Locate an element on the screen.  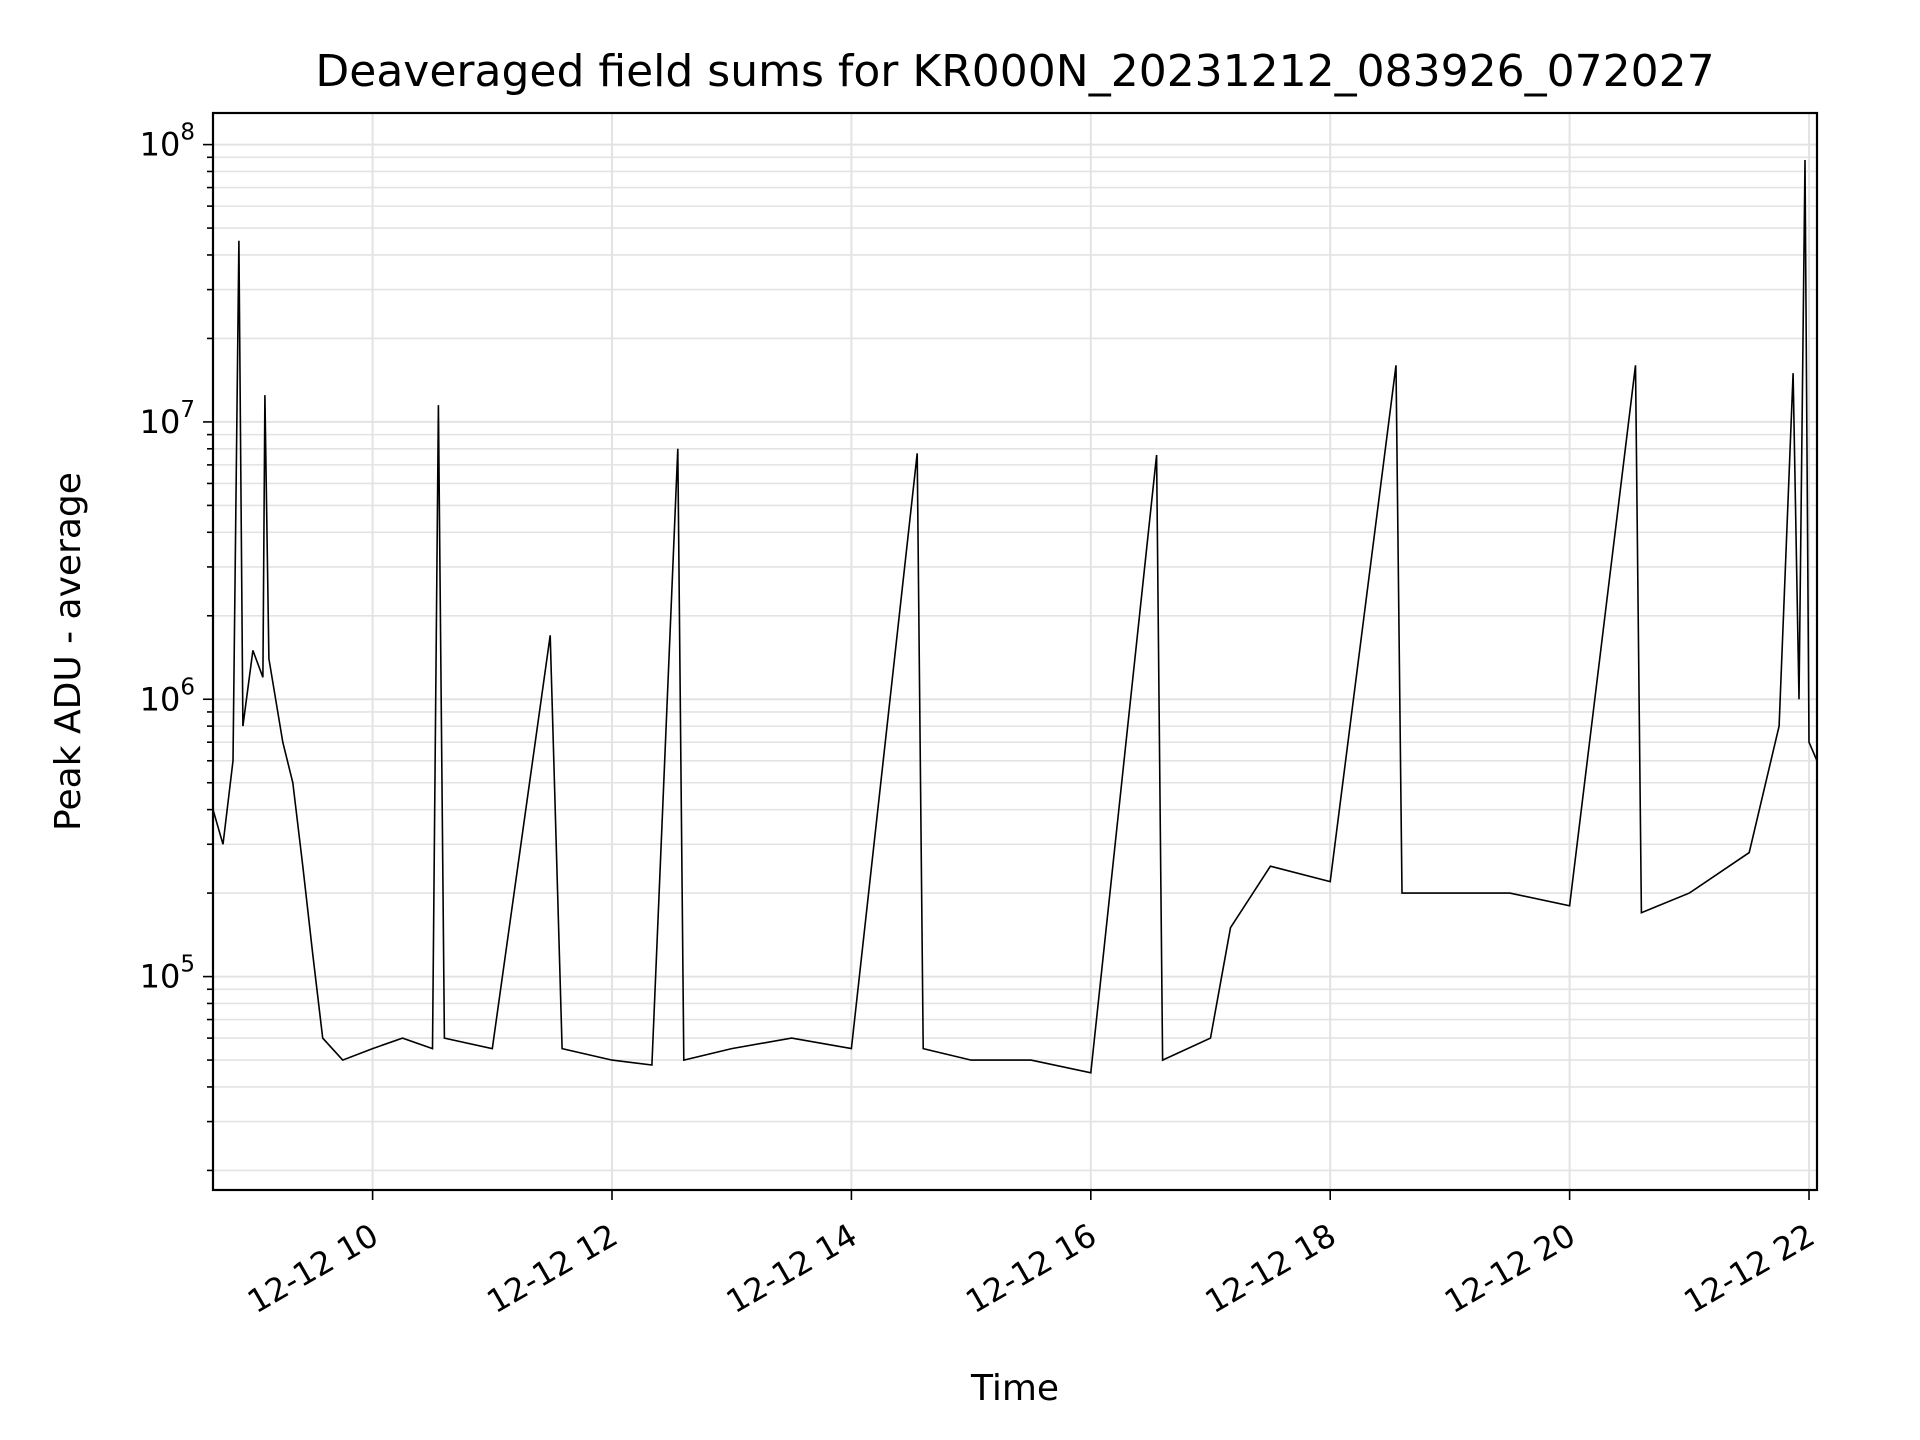
y-tick-label: 10⁵ is located at coordinates (167, 974).